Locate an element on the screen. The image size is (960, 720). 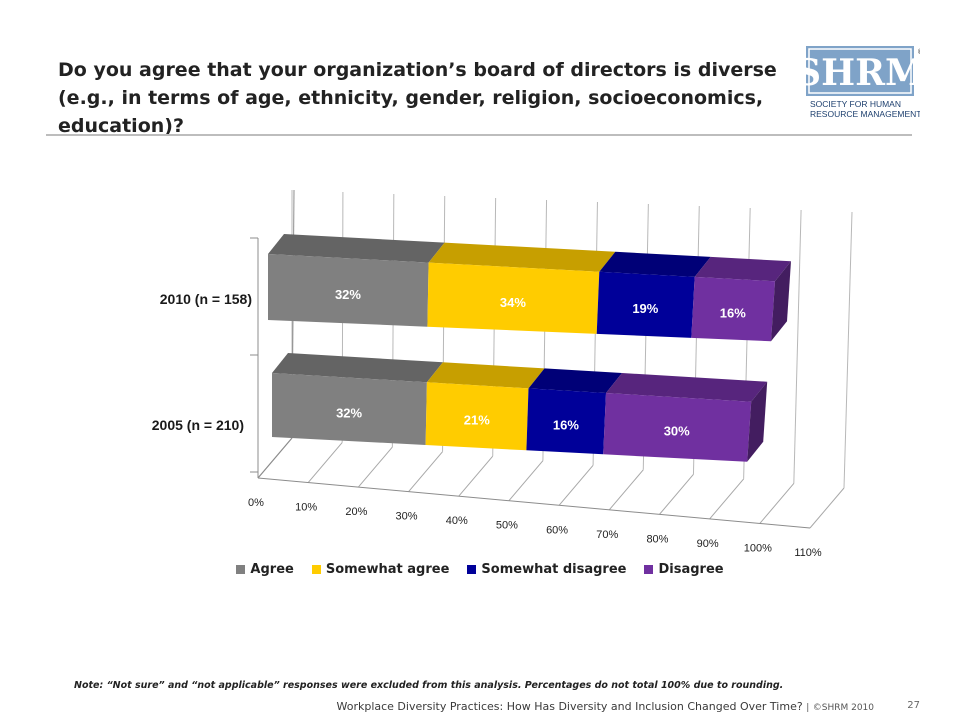
legend-label-somewhat-agree: Somewhat agree is located at coordinates (387, 569).